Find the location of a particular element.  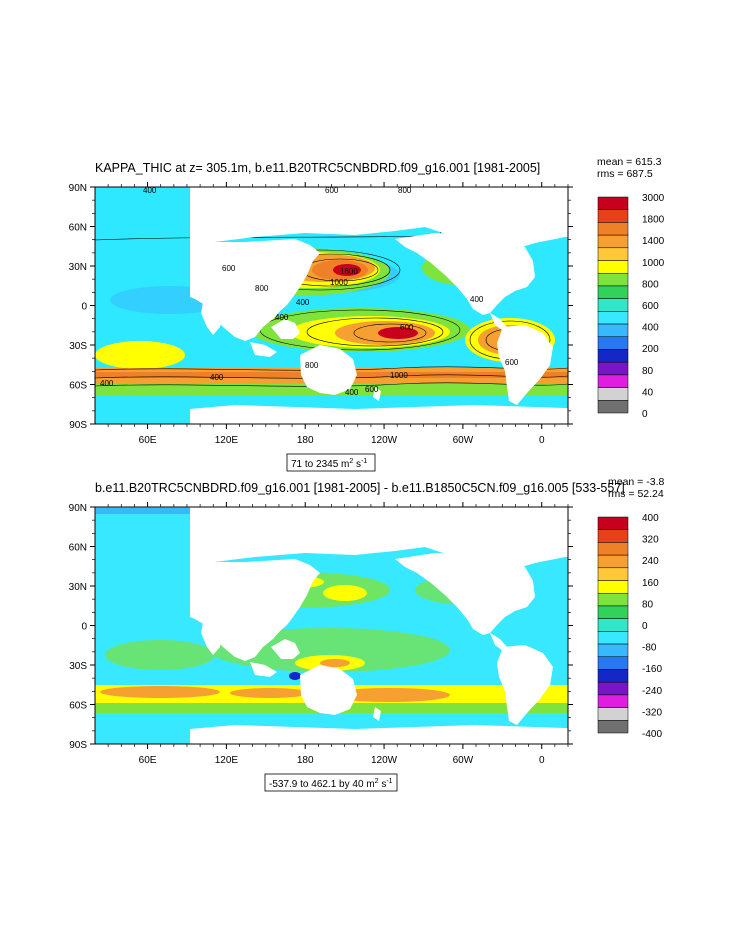

colorbar-label: 0 is located at coordinates (645, 414).